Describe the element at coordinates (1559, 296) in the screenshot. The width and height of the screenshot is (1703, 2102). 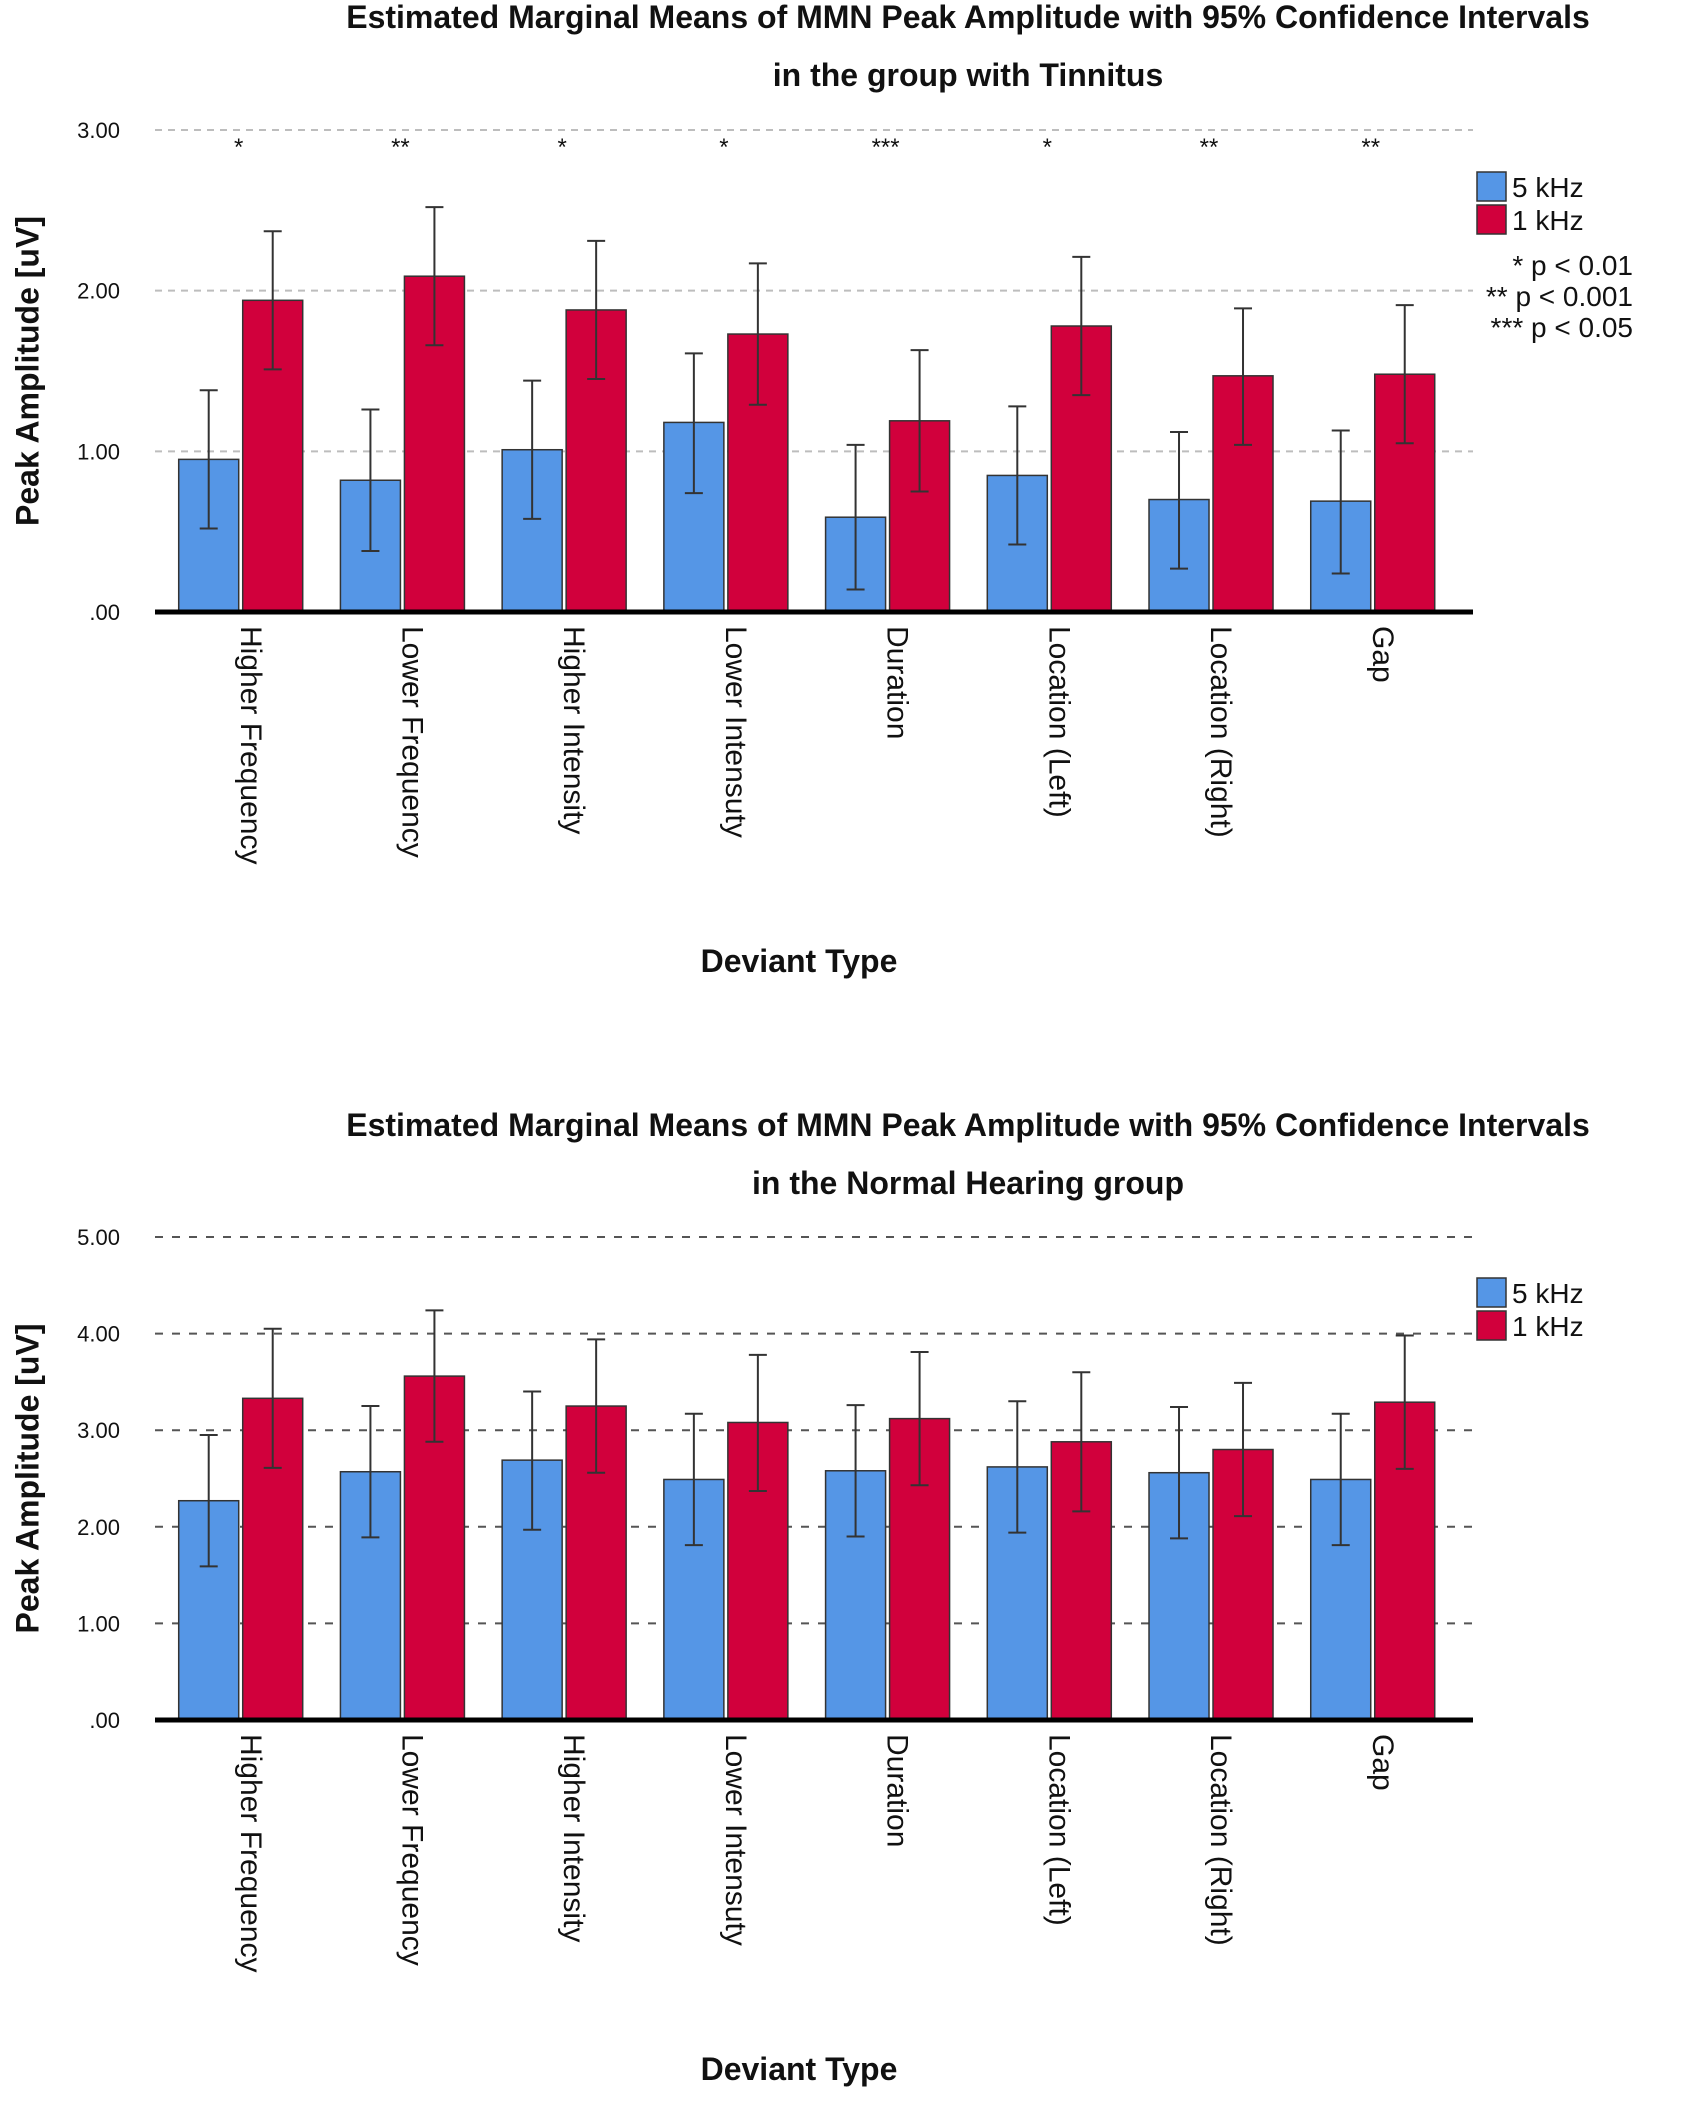
I see `significance-note: ** p < 0.001` at that location.